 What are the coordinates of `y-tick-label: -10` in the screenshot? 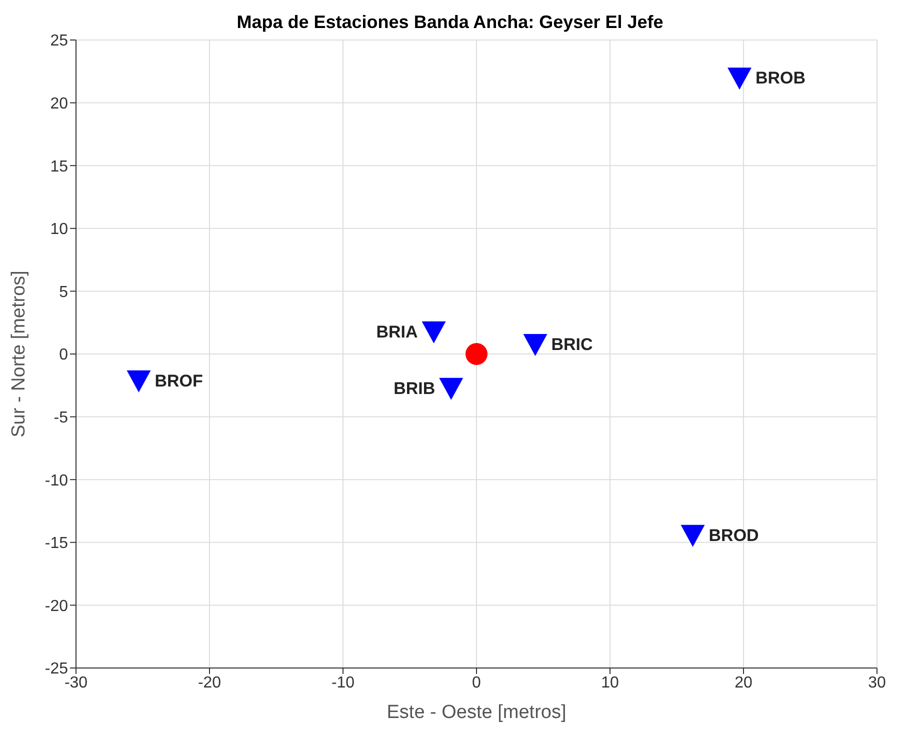 It's located at (56, 481).